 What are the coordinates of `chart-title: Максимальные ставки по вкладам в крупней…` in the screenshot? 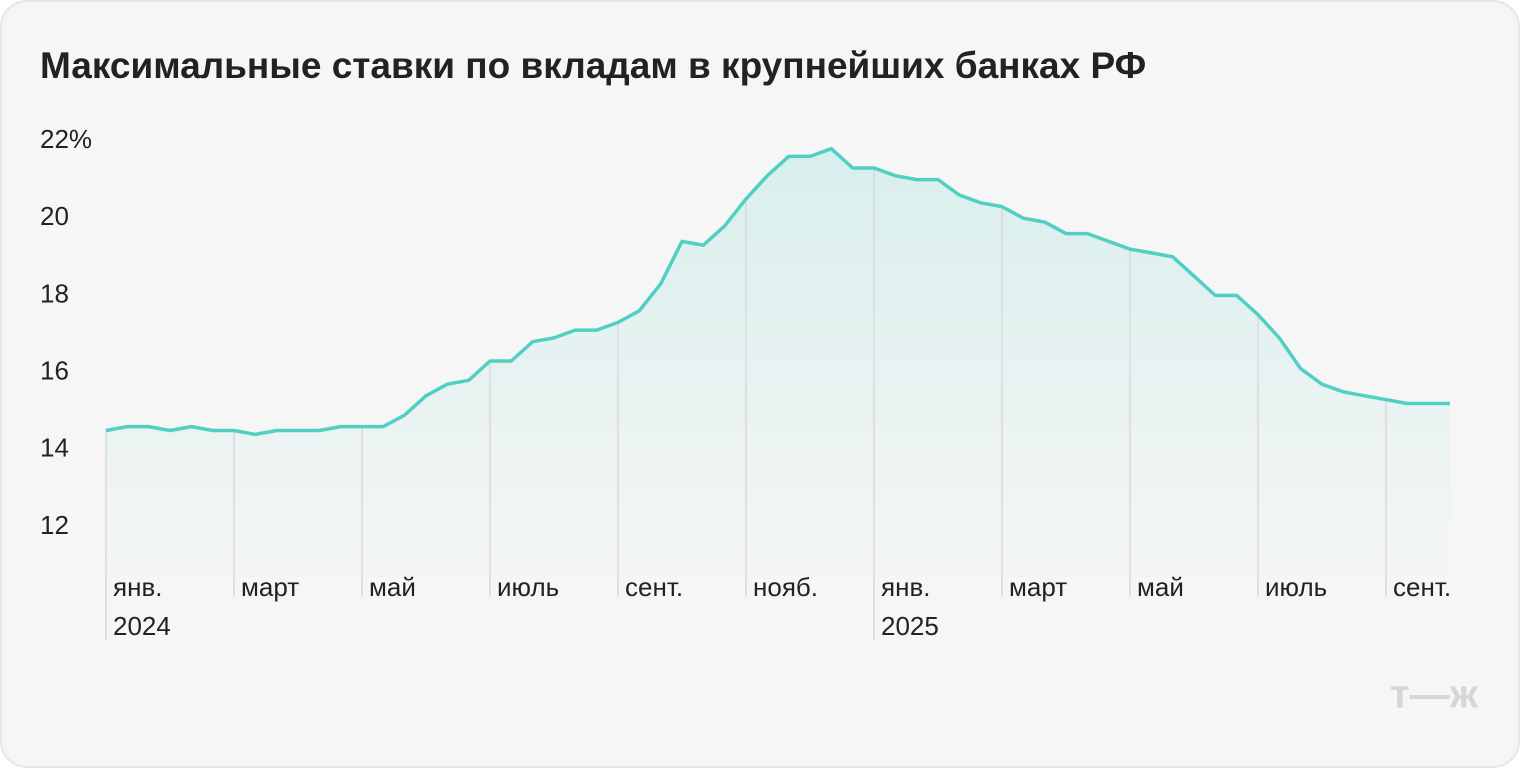 It's located at (593, 65).